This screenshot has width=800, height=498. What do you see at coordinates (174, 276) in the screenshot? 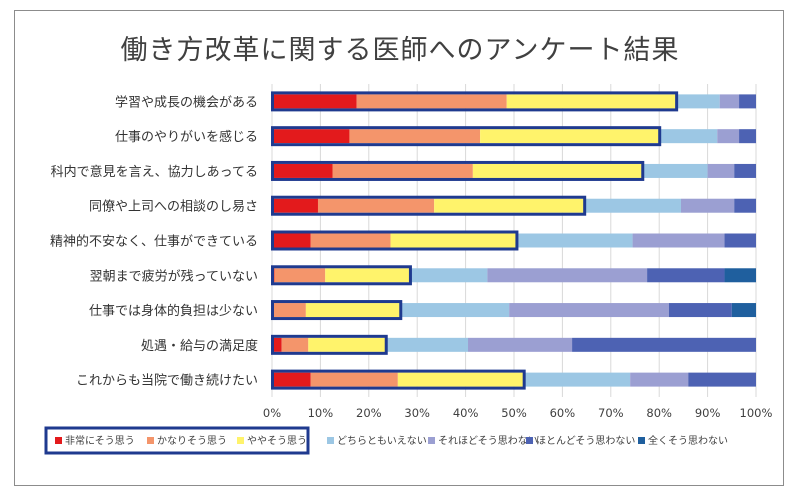
I see `category-label: 翌朝まで疲労が残っていない` at bounding box center [174, 276].